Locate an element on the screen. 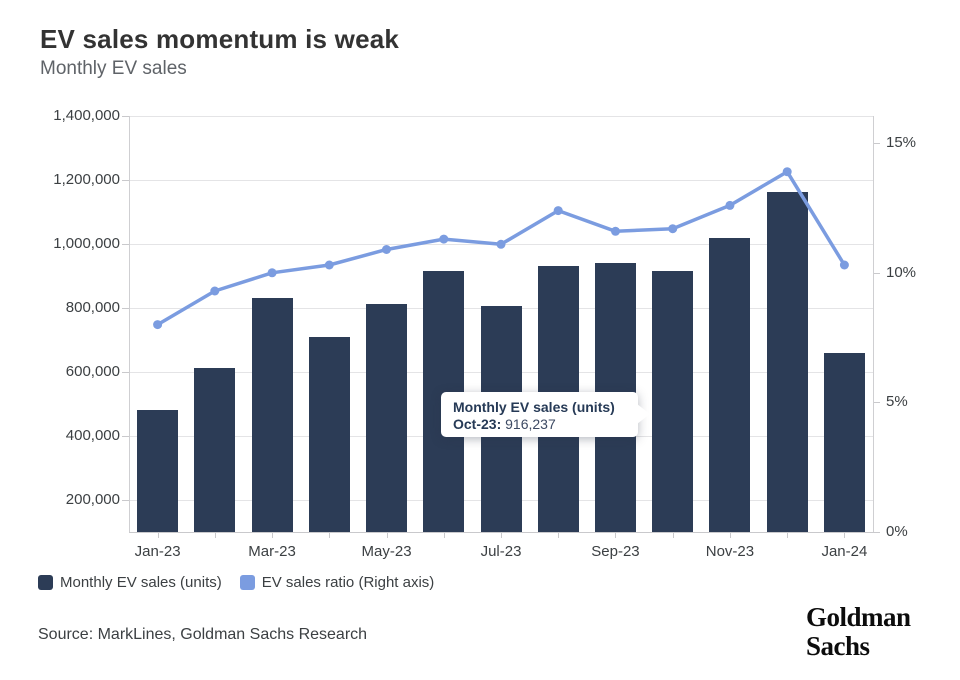 This screenshot has height=680, width=960. left-axis-label: 600,000 is located at coordinates (92, 371).